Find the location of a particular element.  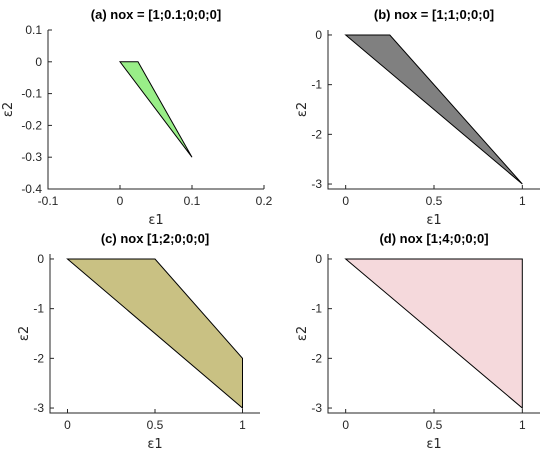

x-tick-label: -0.1 is located at coordinates (48, 201).